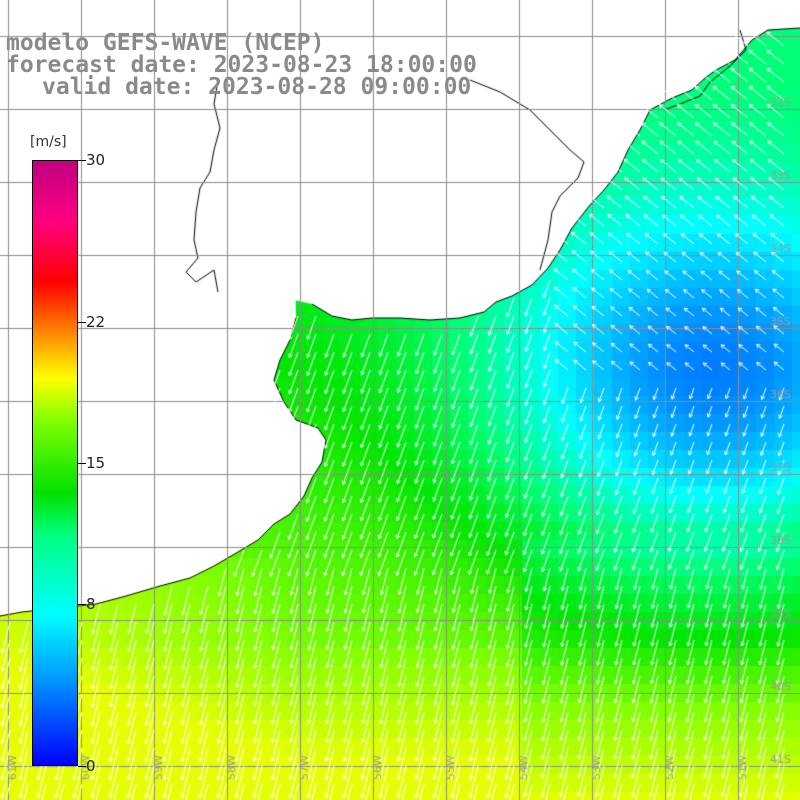 The width and height of the screenshot is (800, 800). Describe the element at coordinates (96, 321) in the screenshot. I see `colorbar-tick-label: 22` at that location.